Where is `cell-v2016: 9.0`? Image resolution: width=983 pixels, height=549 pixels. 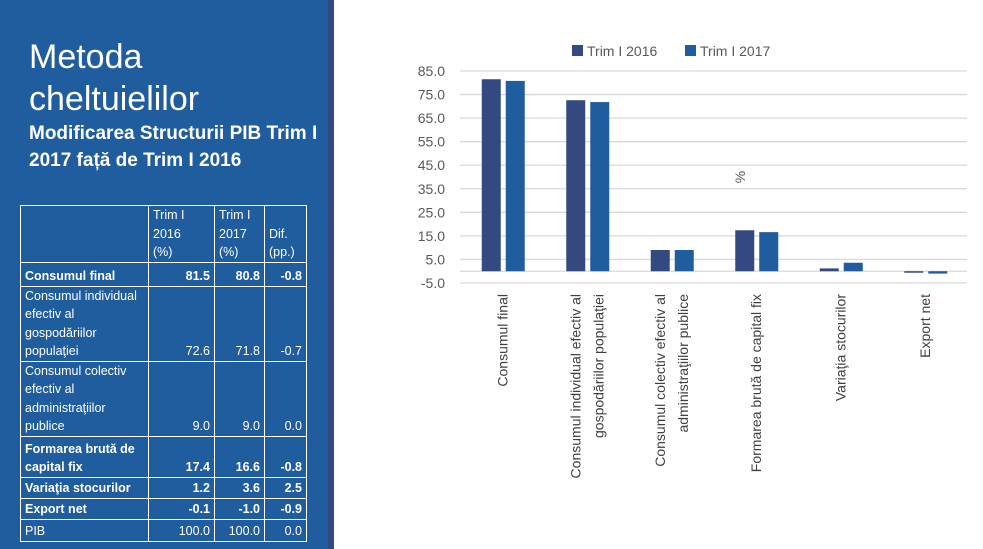
cell-v2016: 9.0 is located at coordinates (181, 398).